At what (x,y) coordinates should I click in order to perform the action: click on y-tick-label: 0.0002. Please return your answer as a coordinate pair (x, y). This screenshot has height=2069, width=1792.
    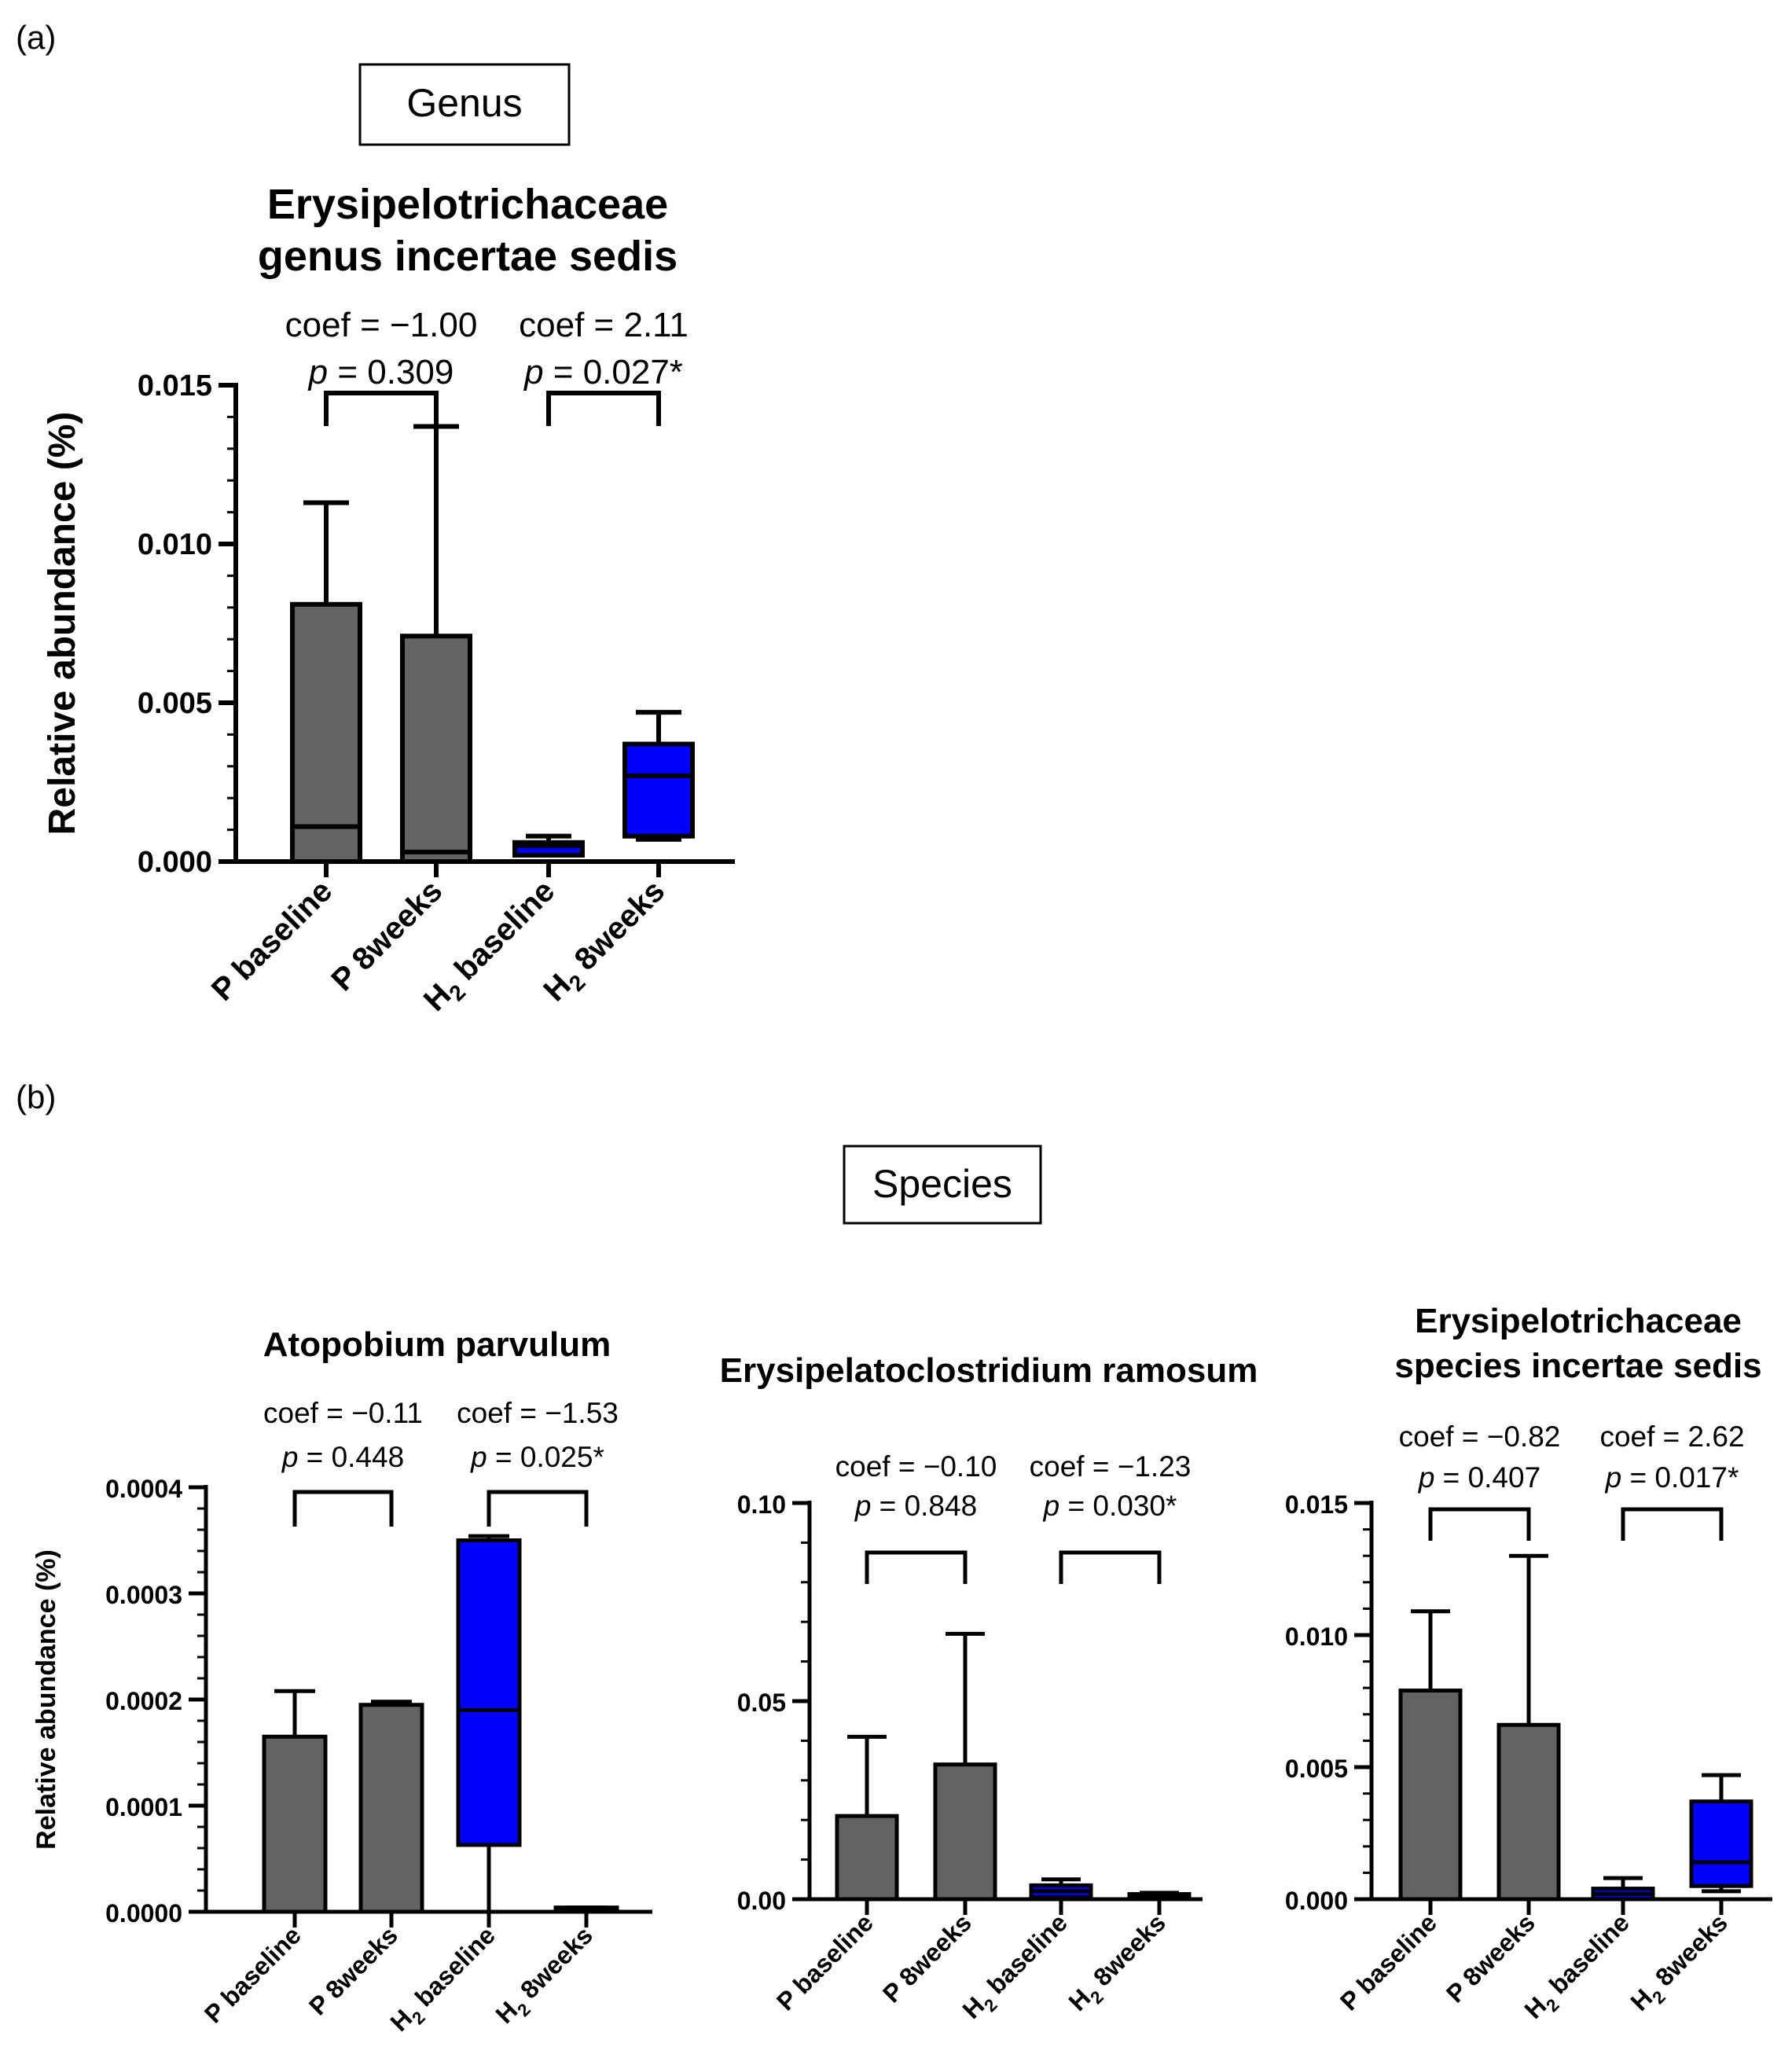
    Looking at the image, I should click on (143, 1701).